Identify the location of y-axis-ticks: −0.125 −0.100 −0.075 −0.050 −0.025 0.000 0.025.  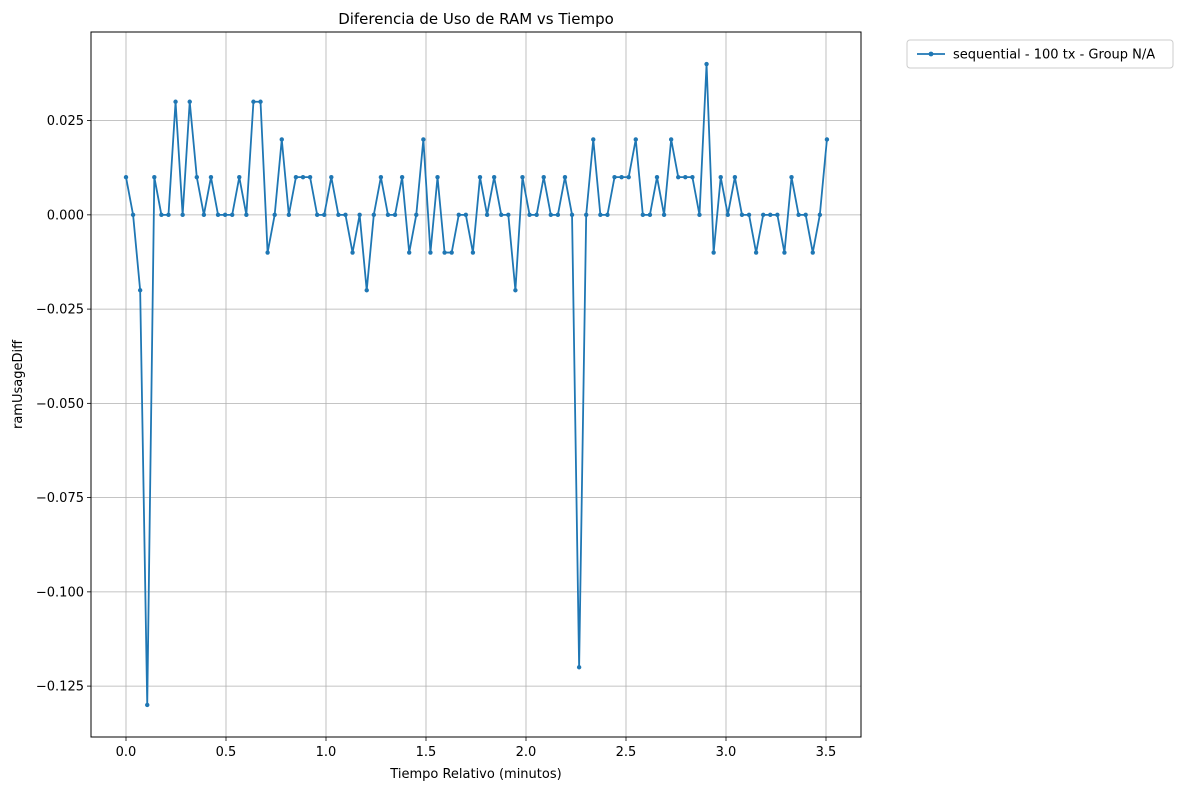
(63, 404).